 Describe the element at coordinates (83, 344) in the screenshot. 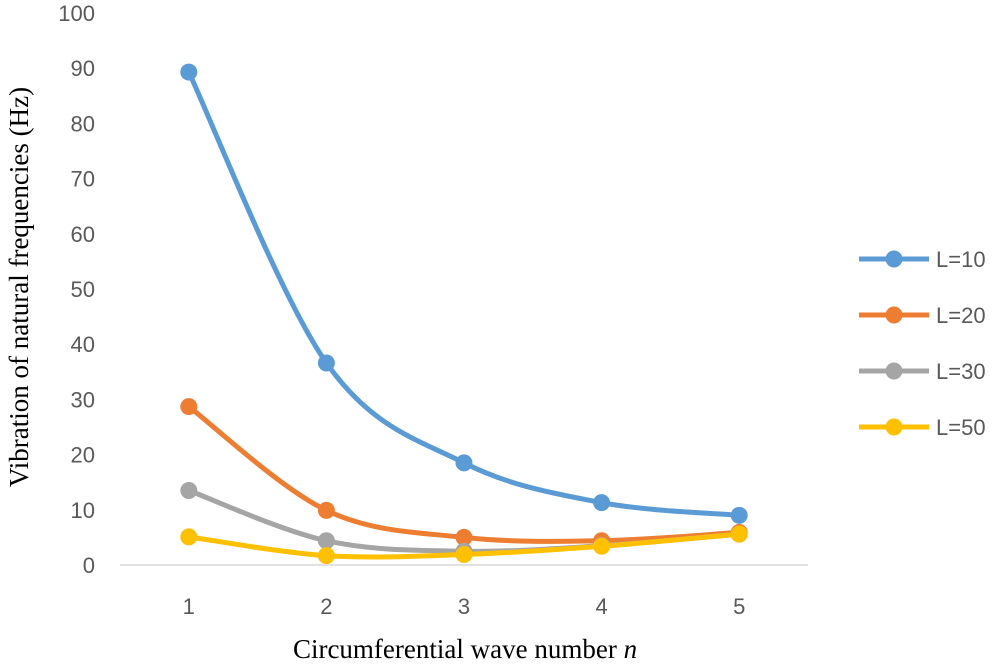

I see `y-tick-label: 40` at that location.